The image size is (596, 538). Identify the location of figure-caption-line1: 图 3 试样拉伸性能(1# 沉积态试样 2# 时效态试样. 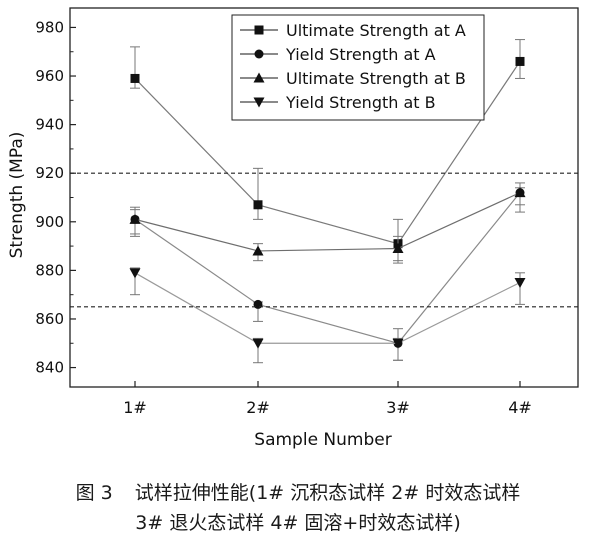
(298, 491).